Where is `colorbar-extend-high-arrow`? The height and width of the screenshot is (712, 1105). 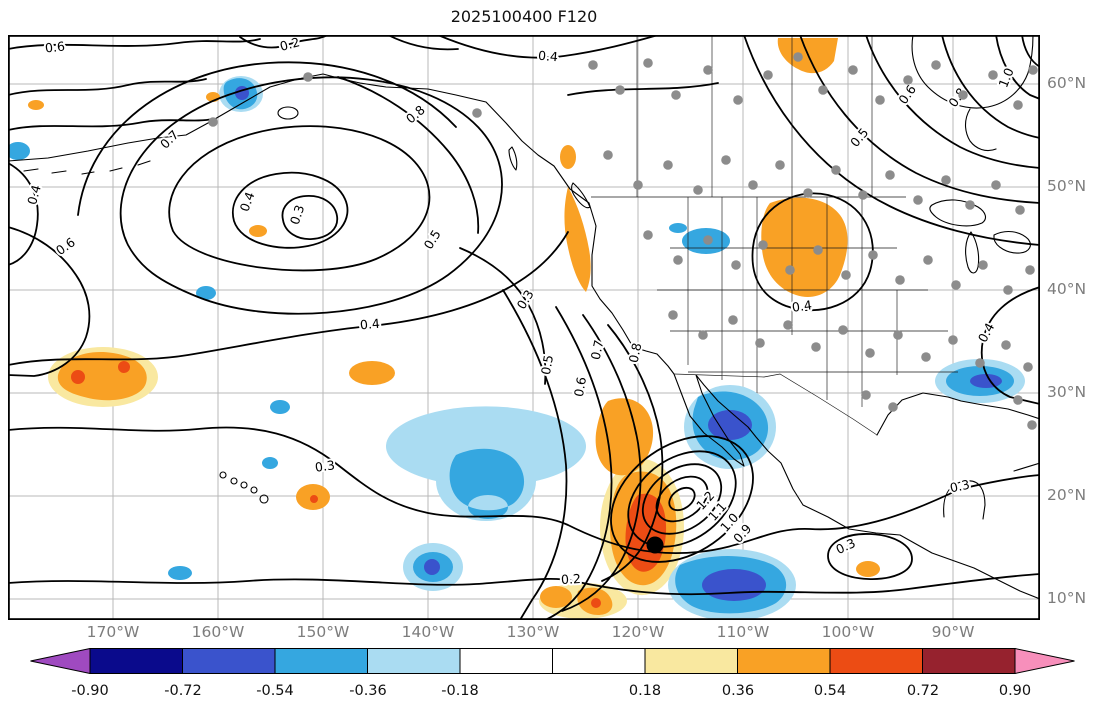
colorbar-extend-high-arrow is located at coordinates (1044, 661).